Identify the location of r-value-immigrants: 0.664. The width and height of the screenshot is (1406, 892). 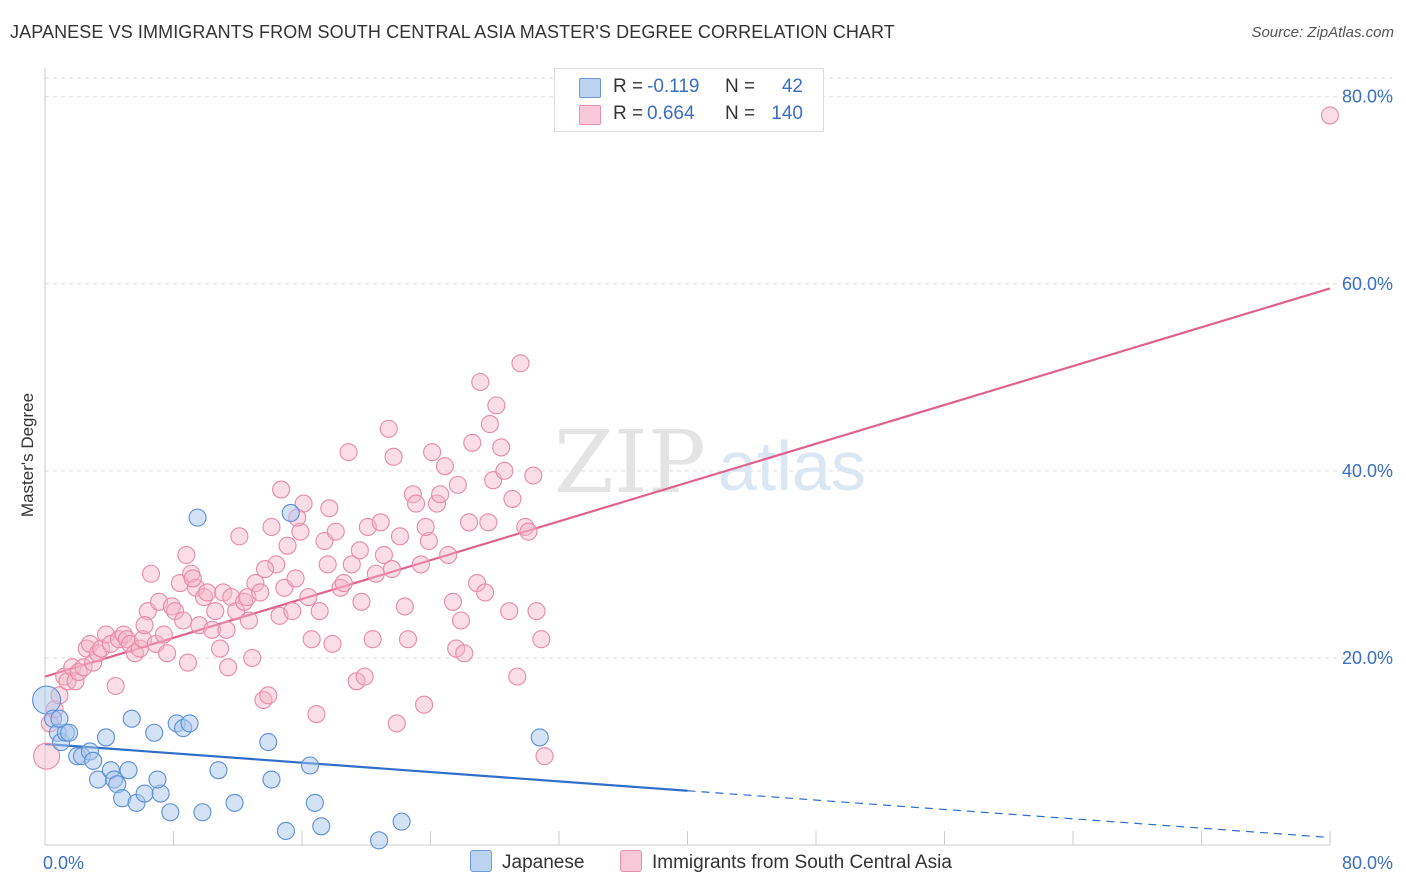
(671, 113).